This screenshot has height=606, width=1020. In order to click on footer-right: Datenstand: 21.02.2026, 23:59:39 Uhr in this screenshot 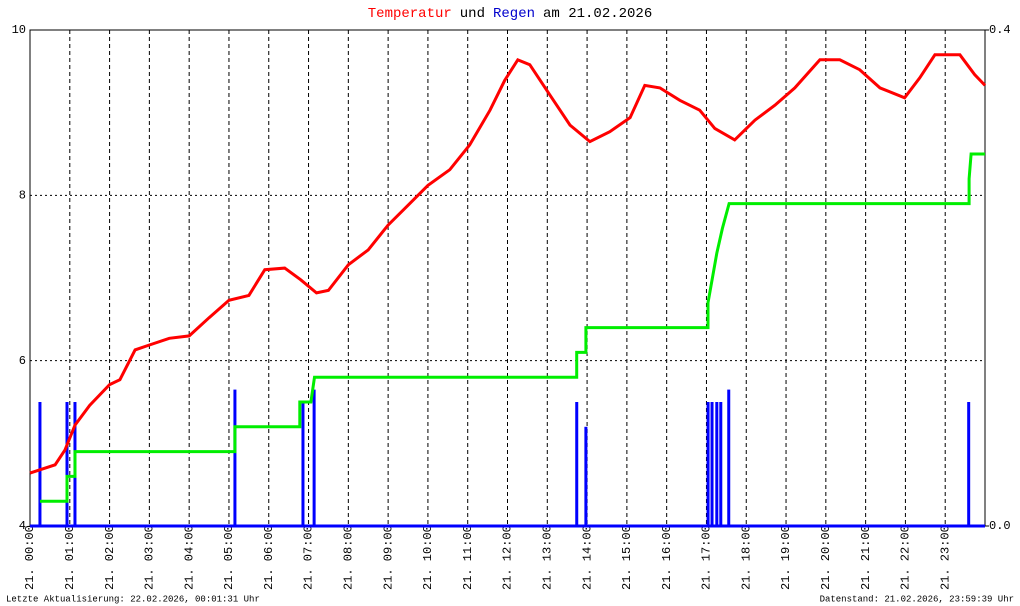, I will do `click(917, 599)`.